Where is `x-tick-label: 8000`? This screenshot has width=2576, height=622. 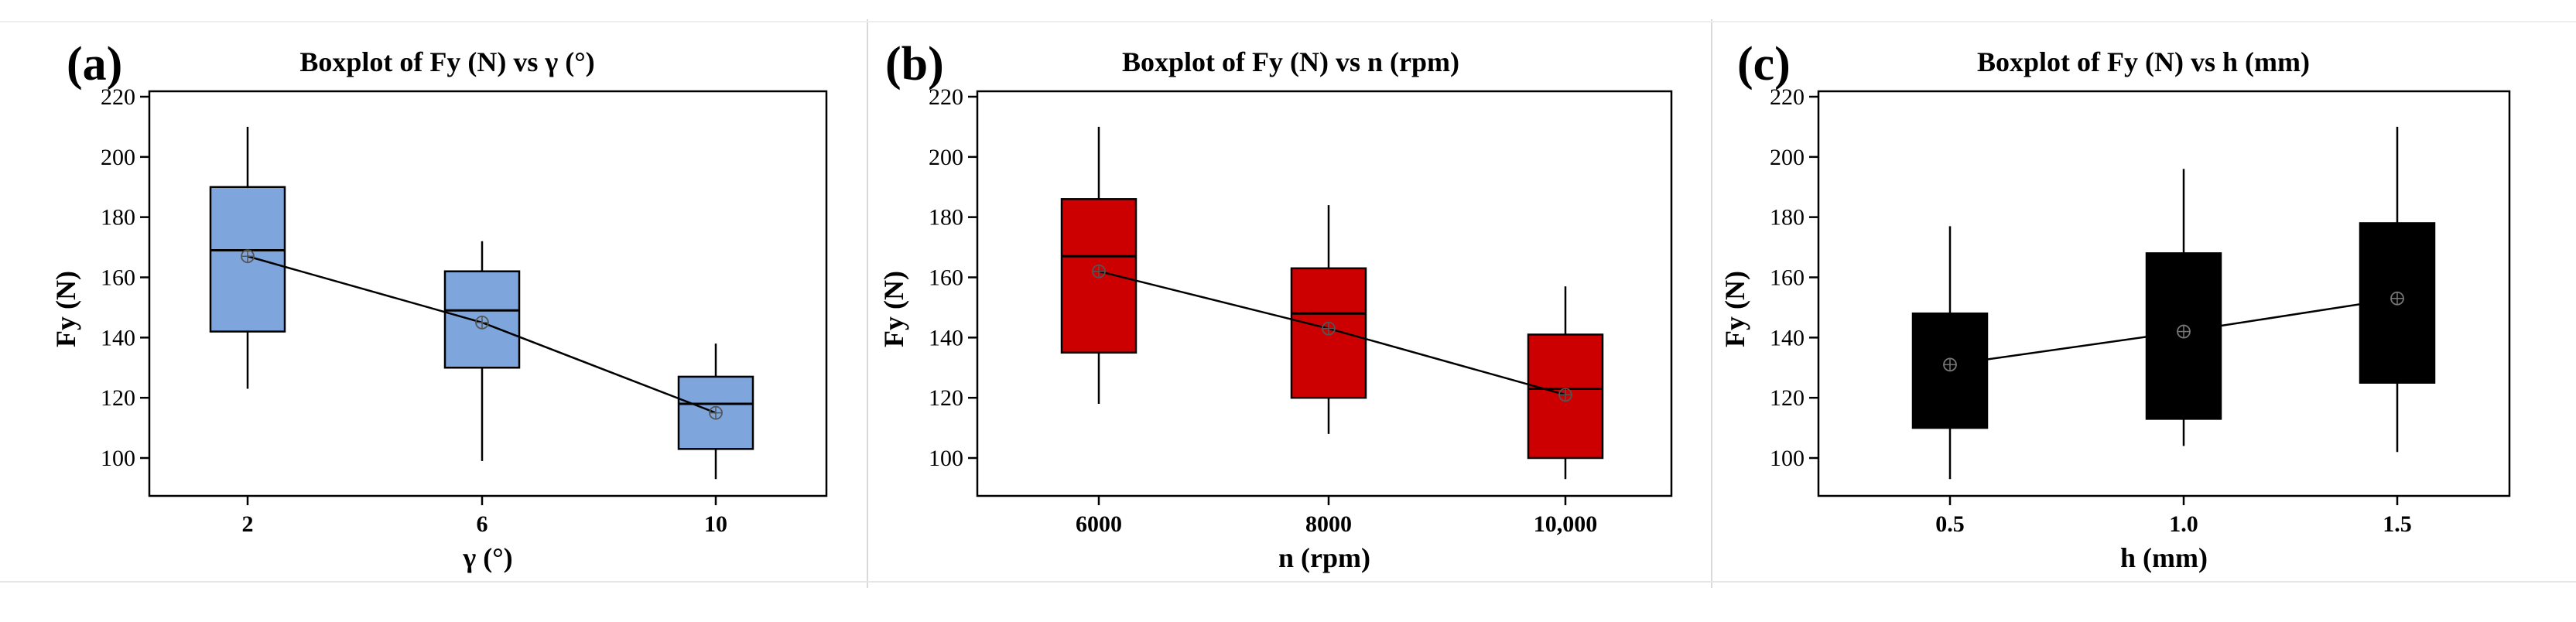
x-tick-label: 8000 is located at coordinates (1329, 524).